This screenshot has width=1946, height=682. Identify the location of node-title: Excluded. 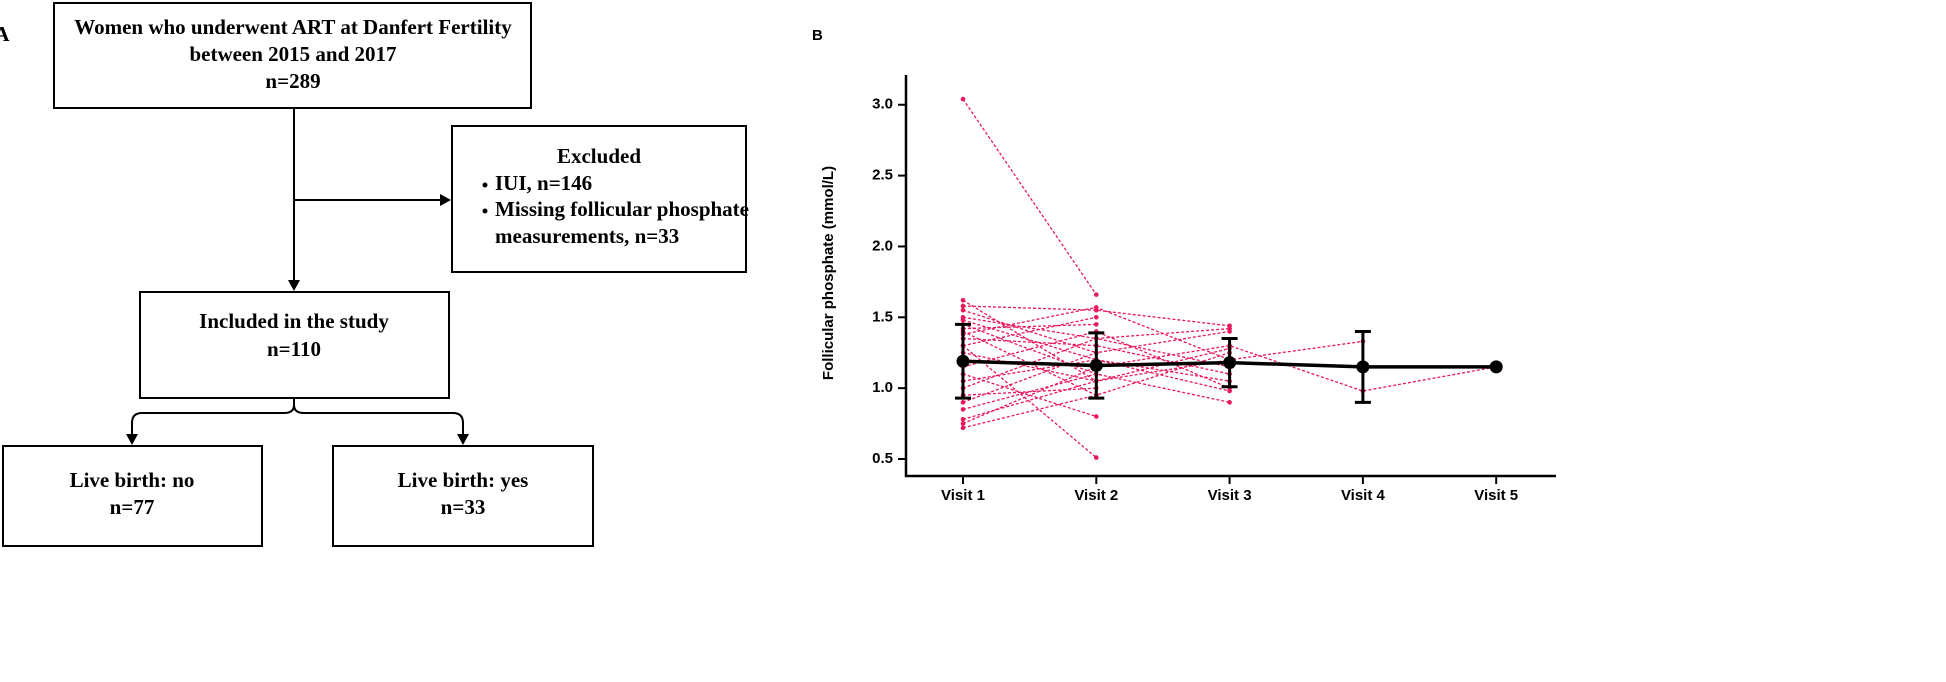
(599, 156).